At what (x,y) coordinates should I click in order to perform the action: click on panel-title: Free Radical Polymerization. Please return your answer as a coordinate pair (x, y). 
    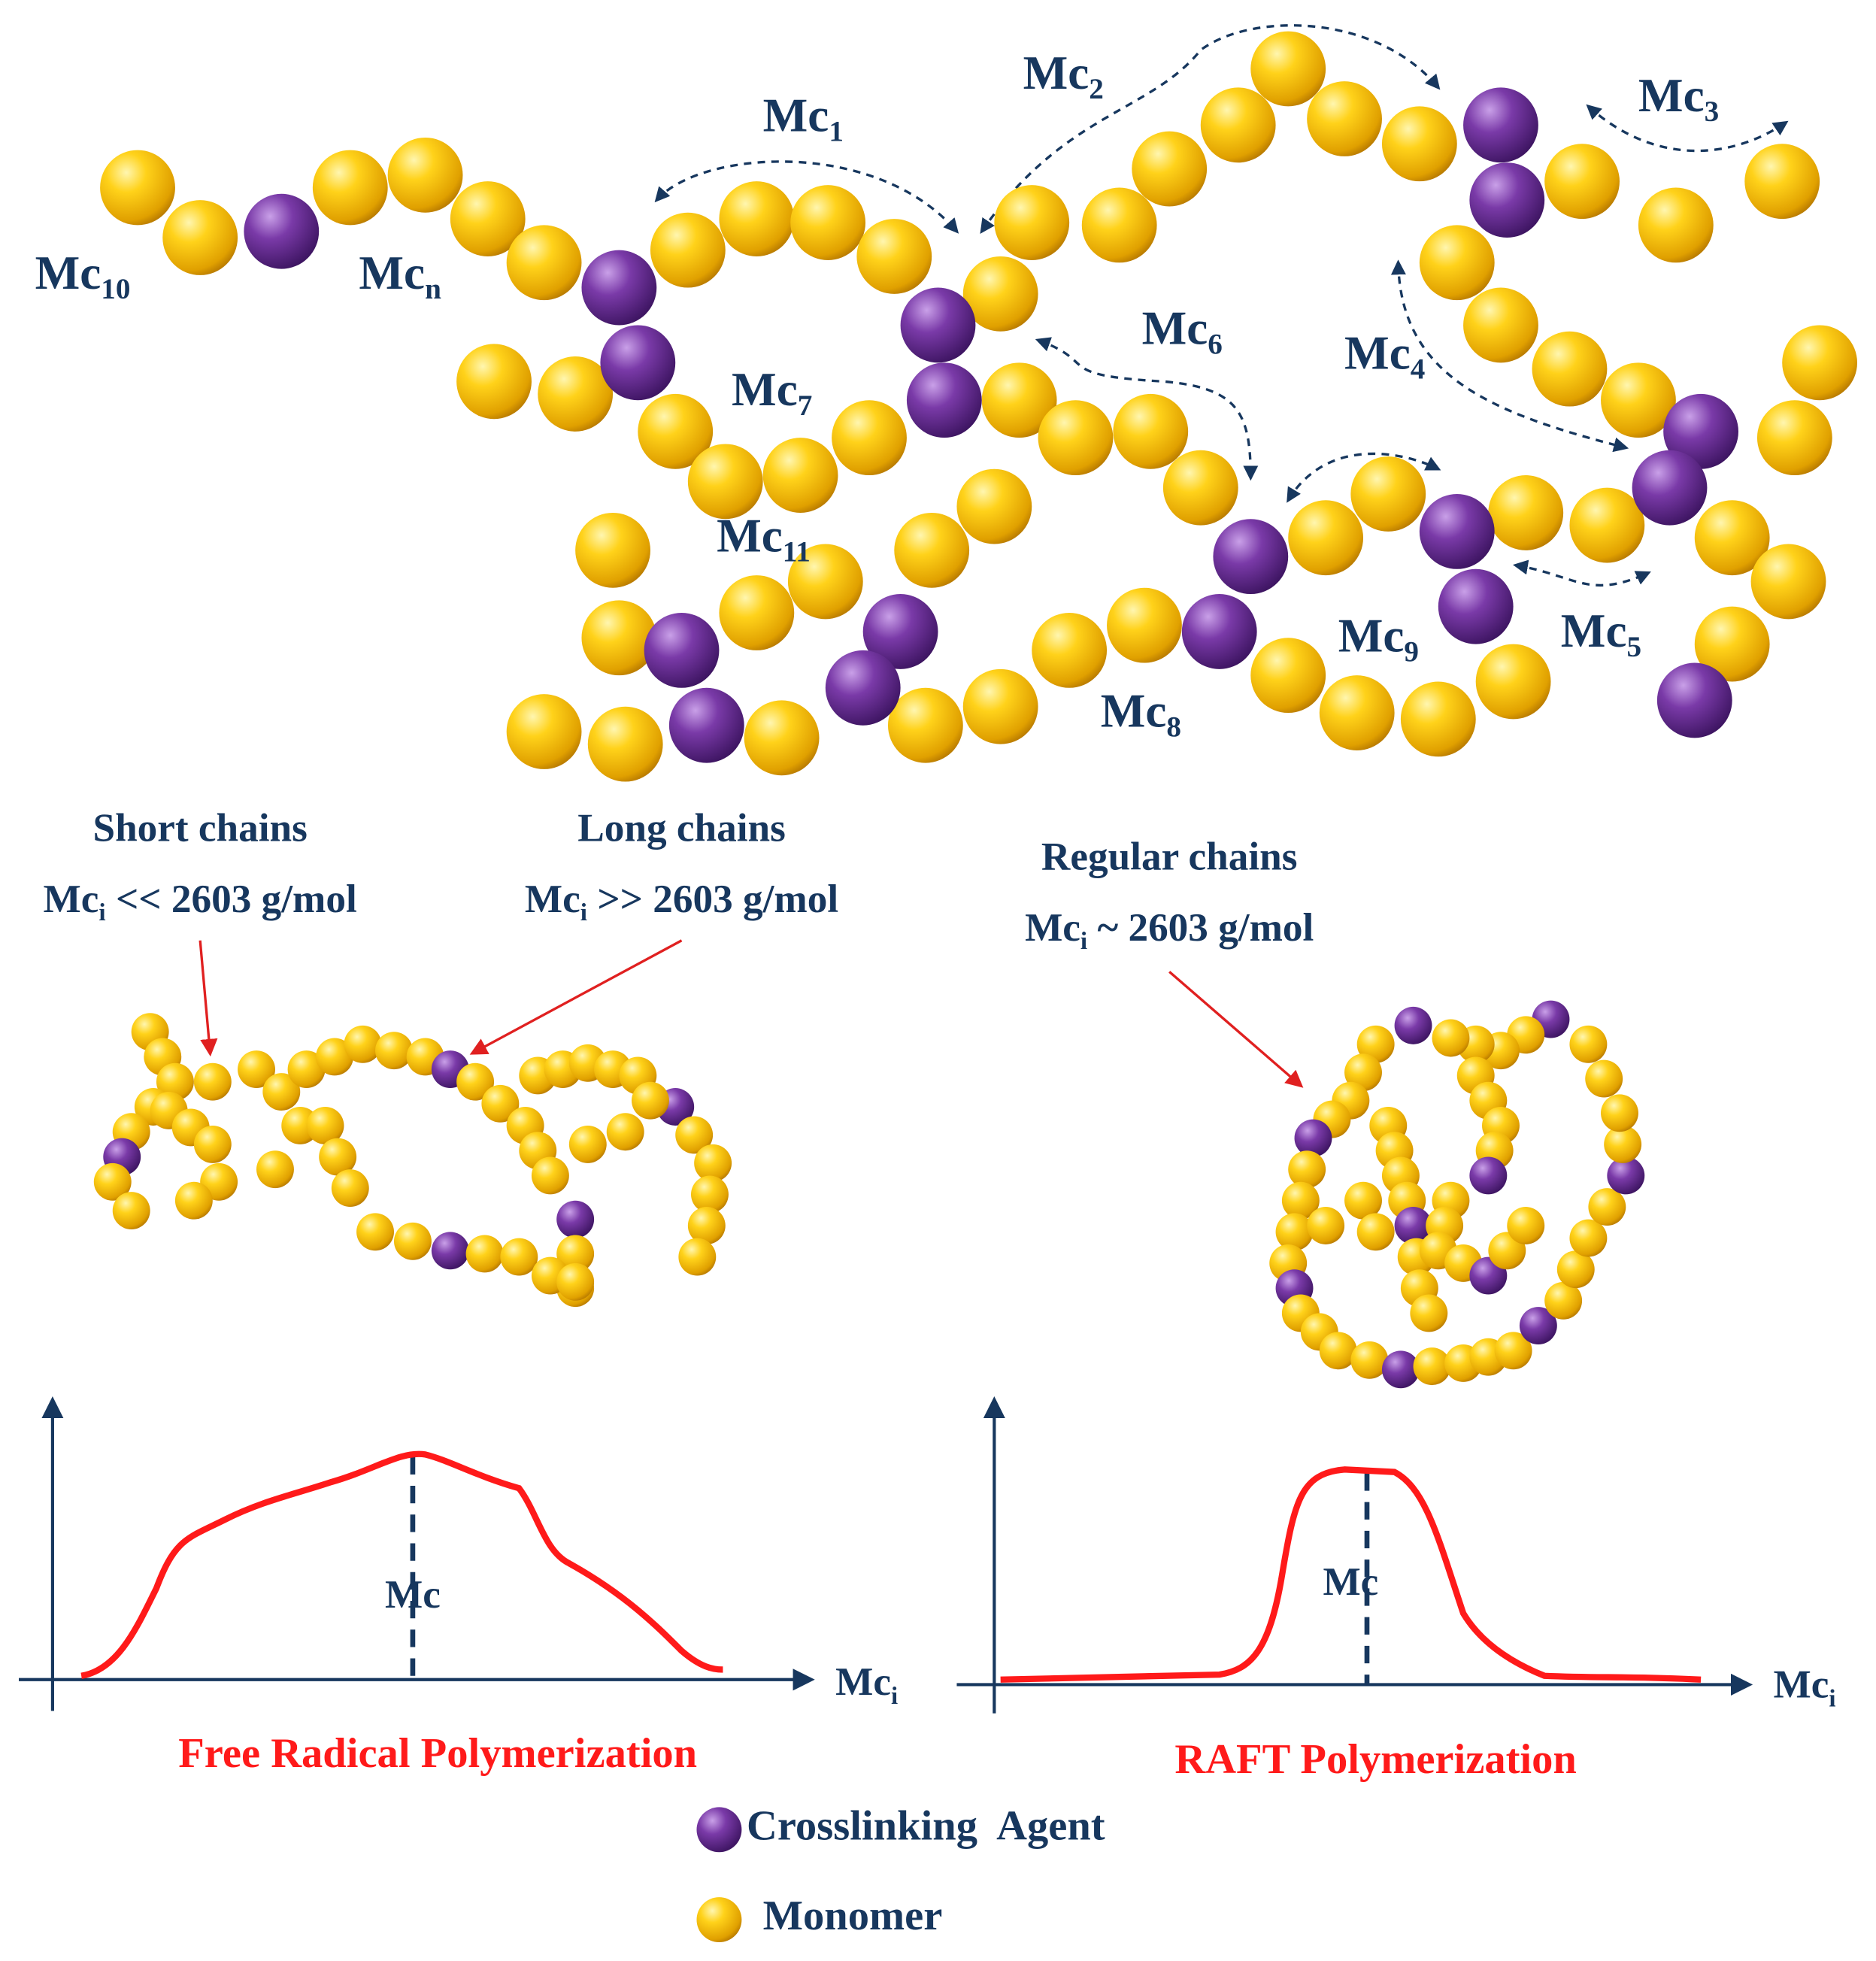
    Looking at the image, I should click on (437, 1753).